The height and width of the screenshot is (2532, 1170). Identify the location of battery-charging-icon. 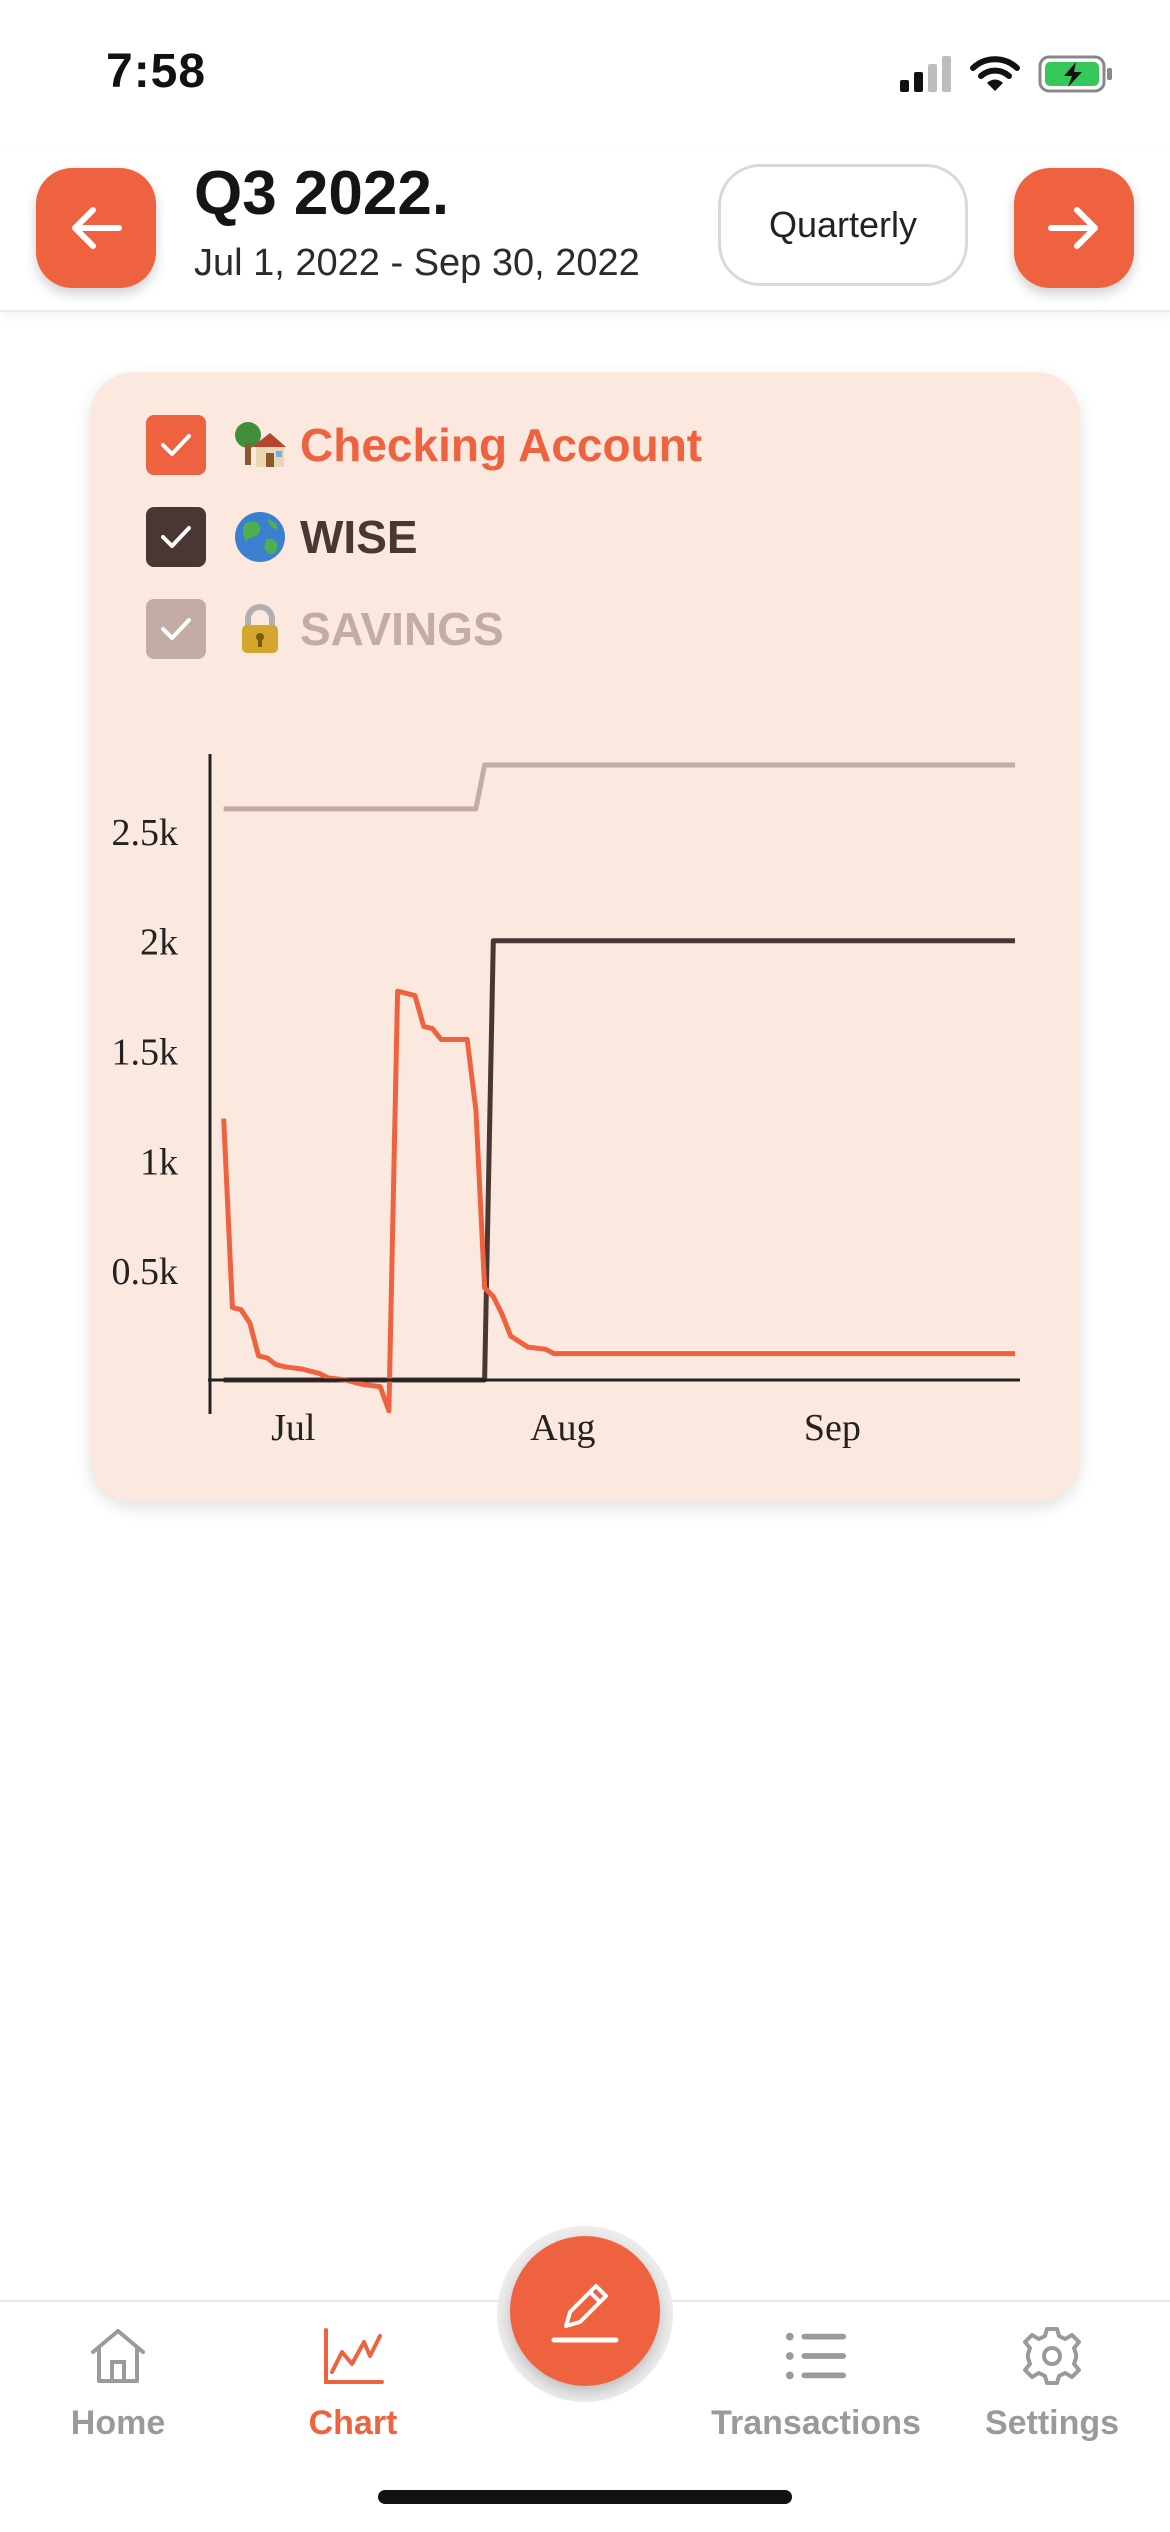
(1075, 74).